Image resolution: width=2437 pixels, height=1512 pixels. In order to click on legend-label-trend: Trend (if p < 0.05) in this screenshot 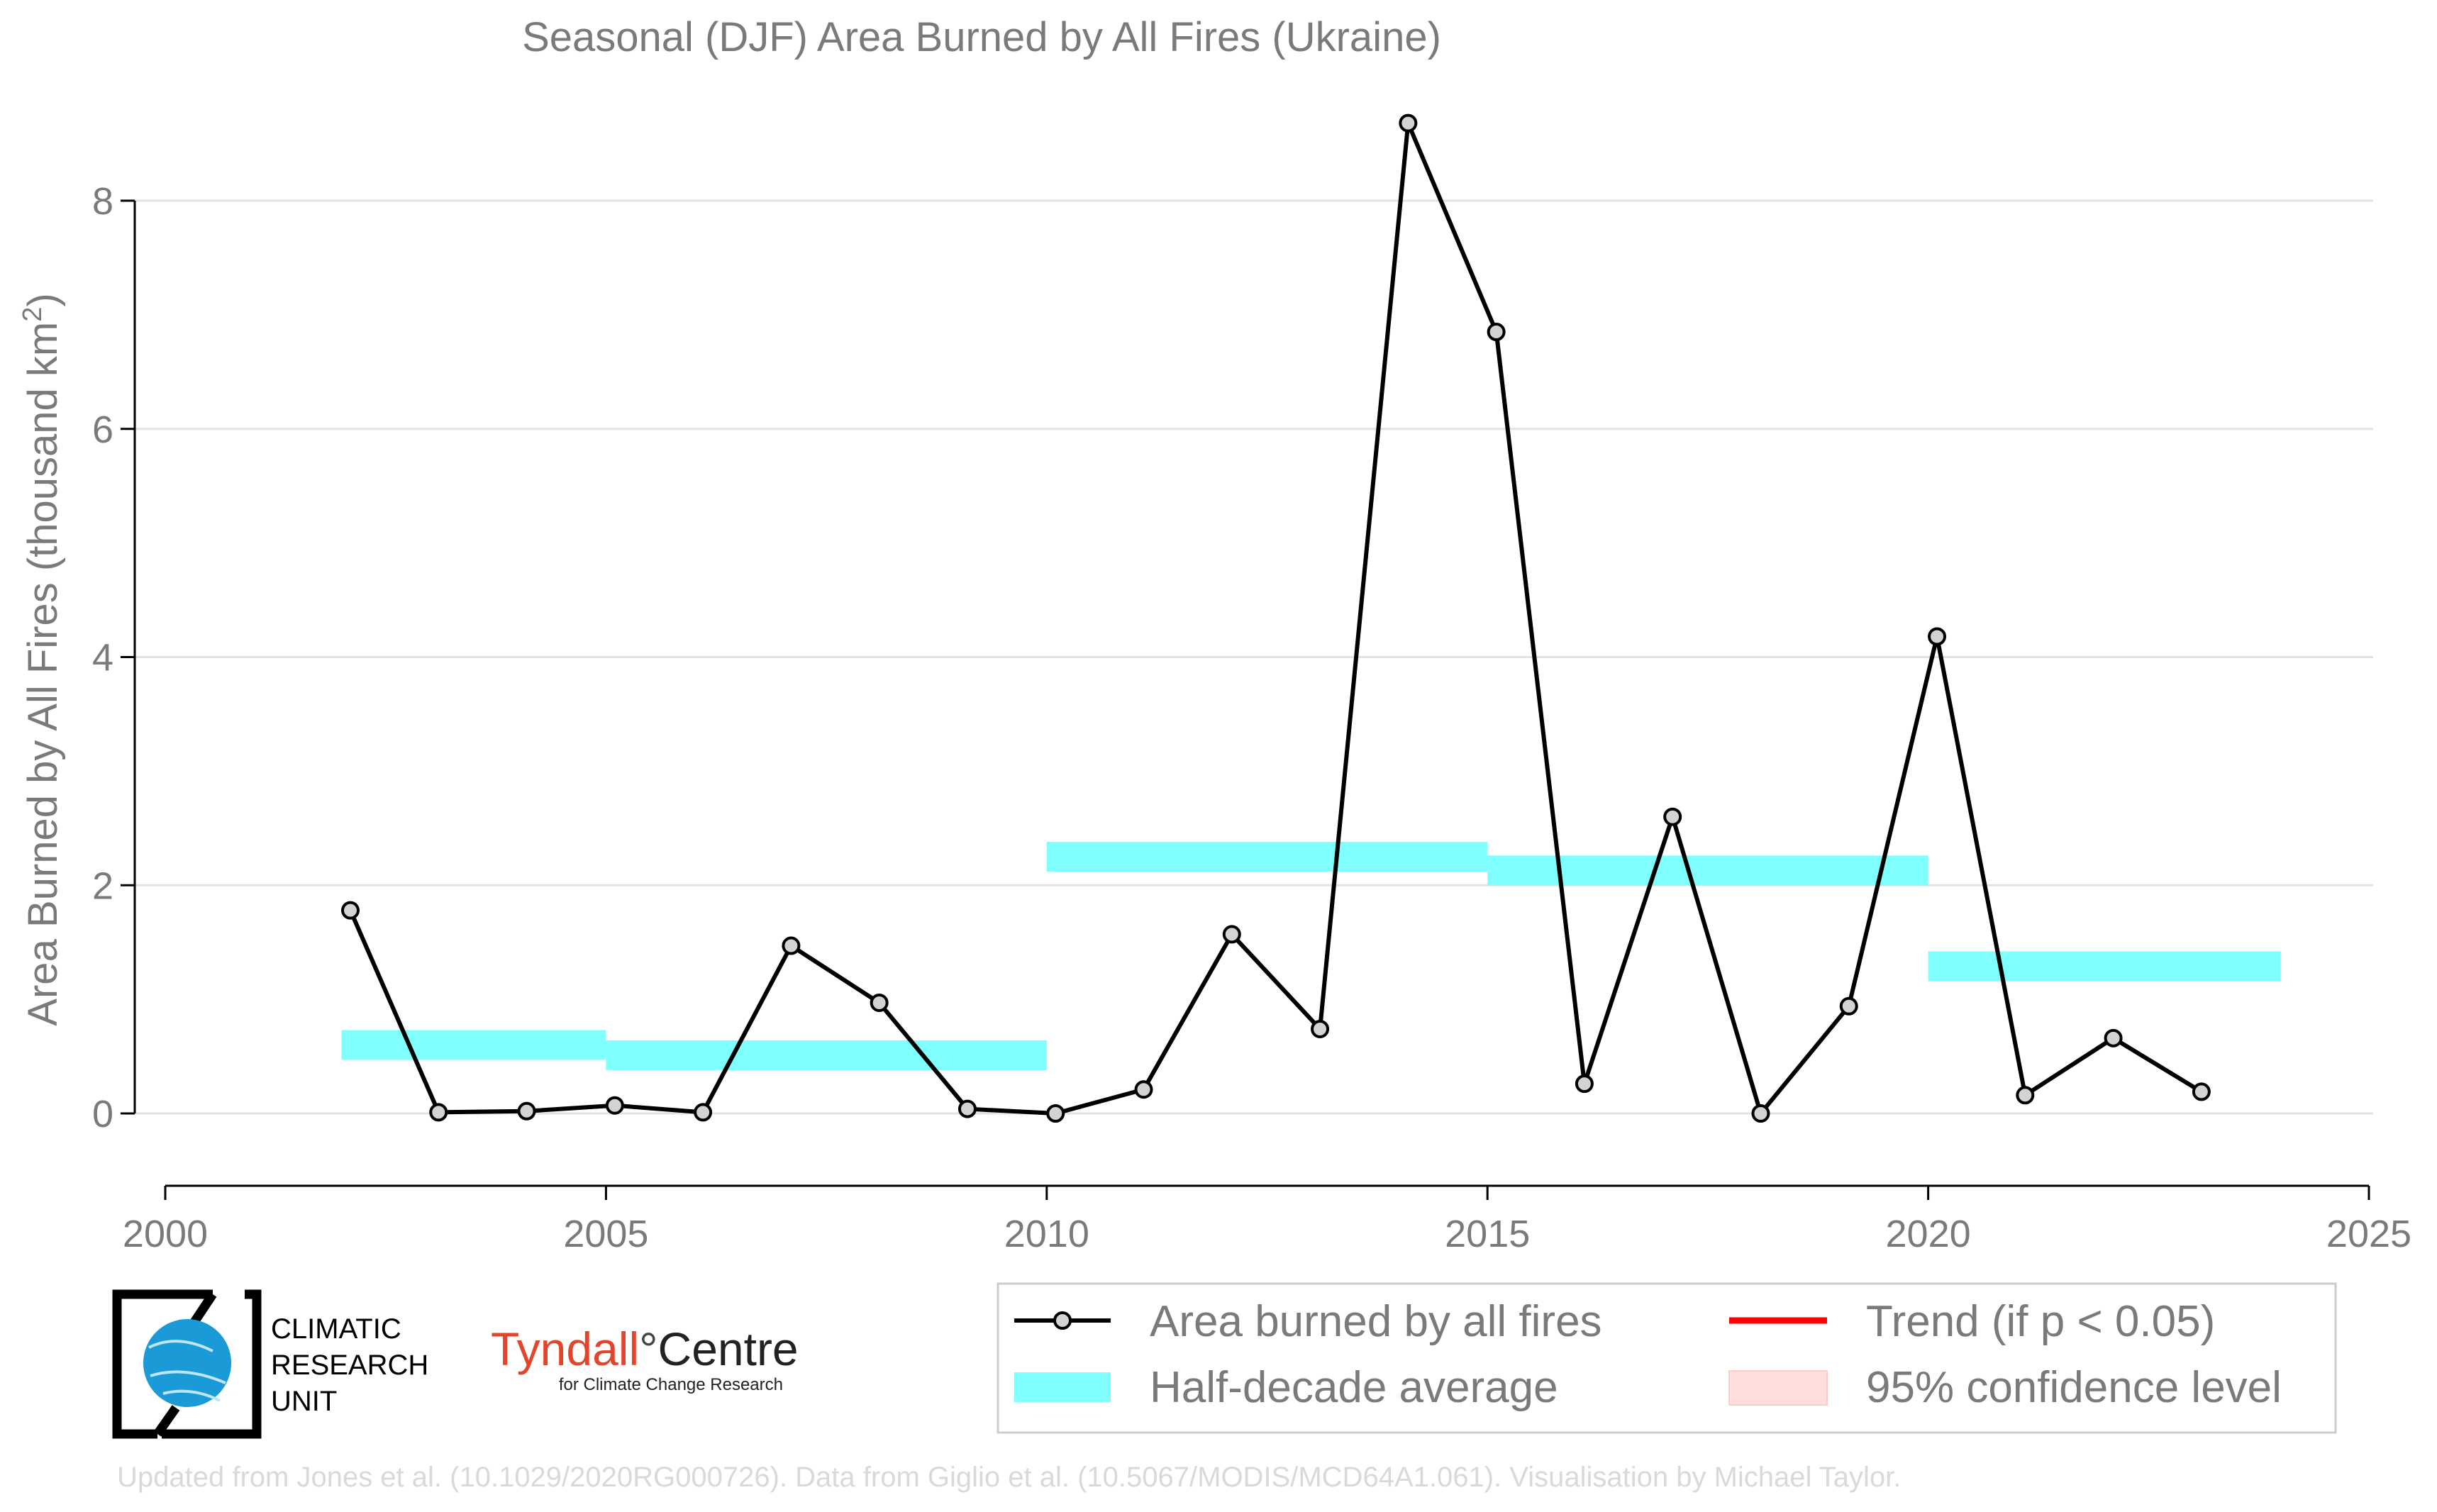, I will do `click(2041, 1321)`.